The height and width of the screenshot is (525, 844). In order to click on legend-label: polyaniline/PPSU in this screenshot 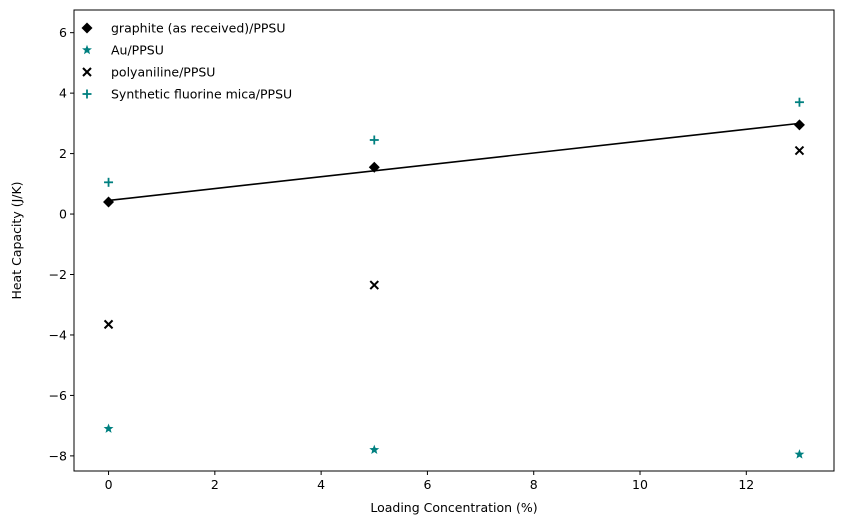, I will do `click(163, 72)`.